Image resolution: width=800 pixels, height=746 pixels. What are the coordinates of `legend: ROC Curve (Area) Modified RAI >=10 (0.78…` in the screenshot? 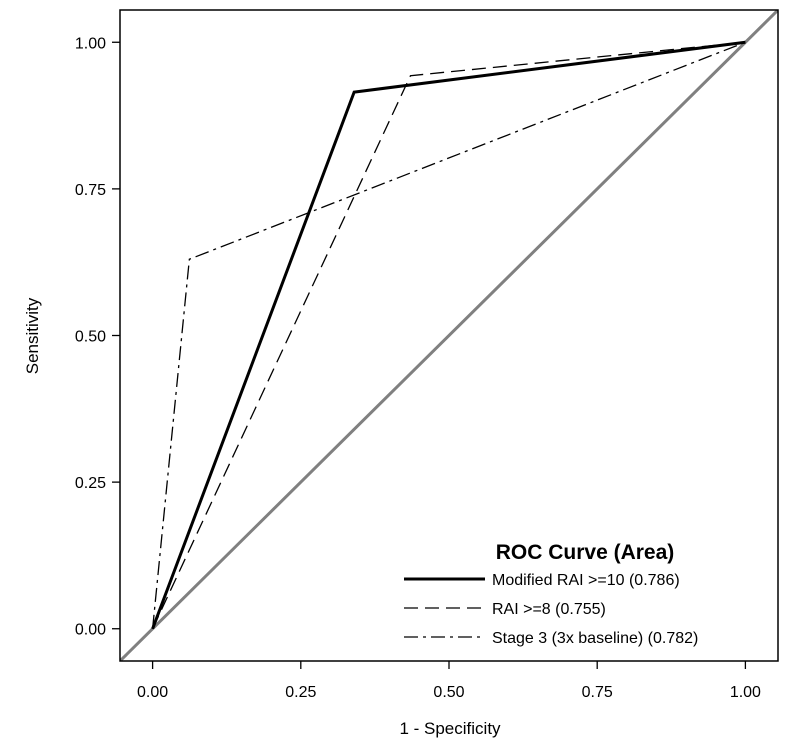 It's located at (551, 594).